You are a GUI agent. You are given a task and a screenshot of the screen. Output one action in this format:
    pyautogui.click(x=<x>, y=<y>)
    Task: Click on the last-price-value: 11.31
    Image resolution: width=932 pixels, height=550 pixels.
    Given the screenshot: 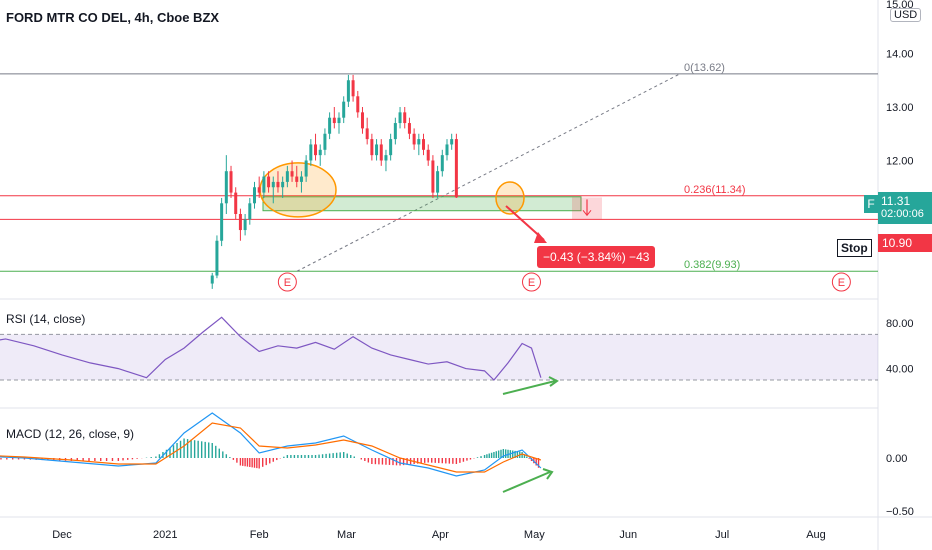 What is the action you would take?
    pyautogui.click(x=896, y=201)
    